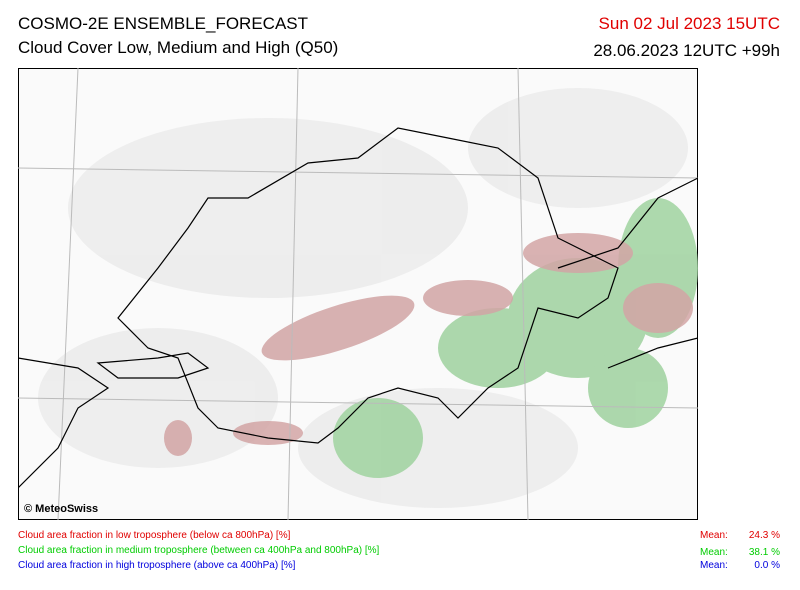 This screenshot has width=800, height=590. Describe the element at coordinates (686, 50) in the screenshot. I see `run-time: 28.06.2023 12UTC +99h` at that location.